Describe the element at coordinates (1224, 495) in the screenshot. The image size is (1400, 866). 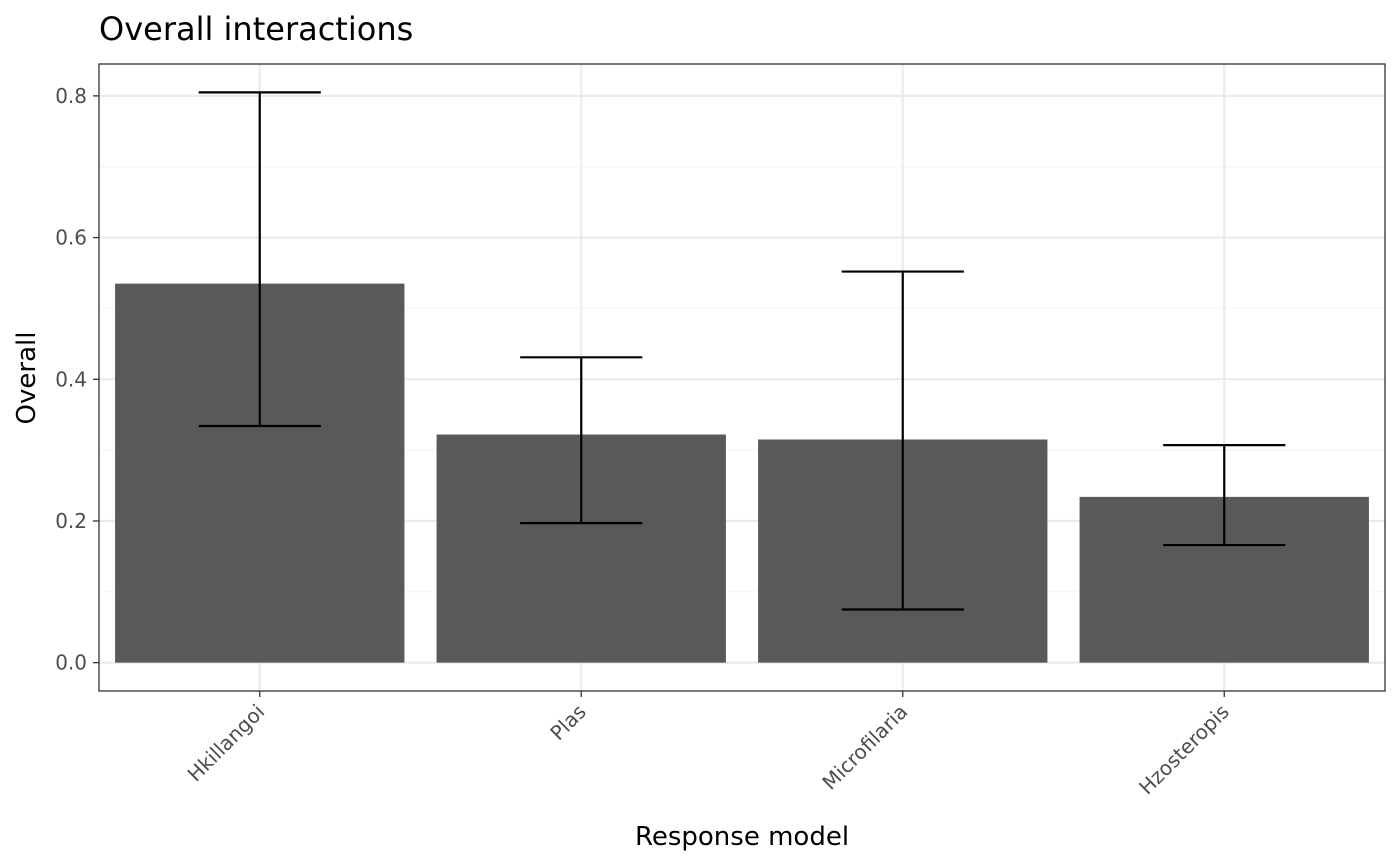
I see `error-bar-hzosteropis` at that location.